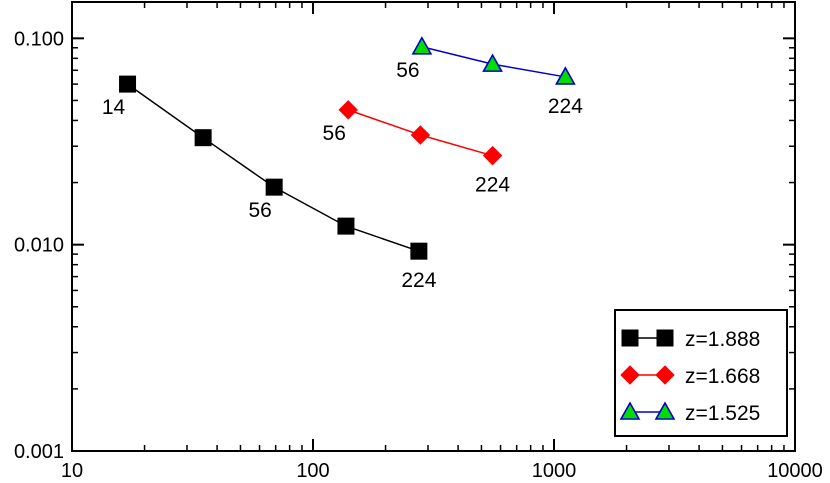  I want to click on series-2: 56 224, so click(489, 77).